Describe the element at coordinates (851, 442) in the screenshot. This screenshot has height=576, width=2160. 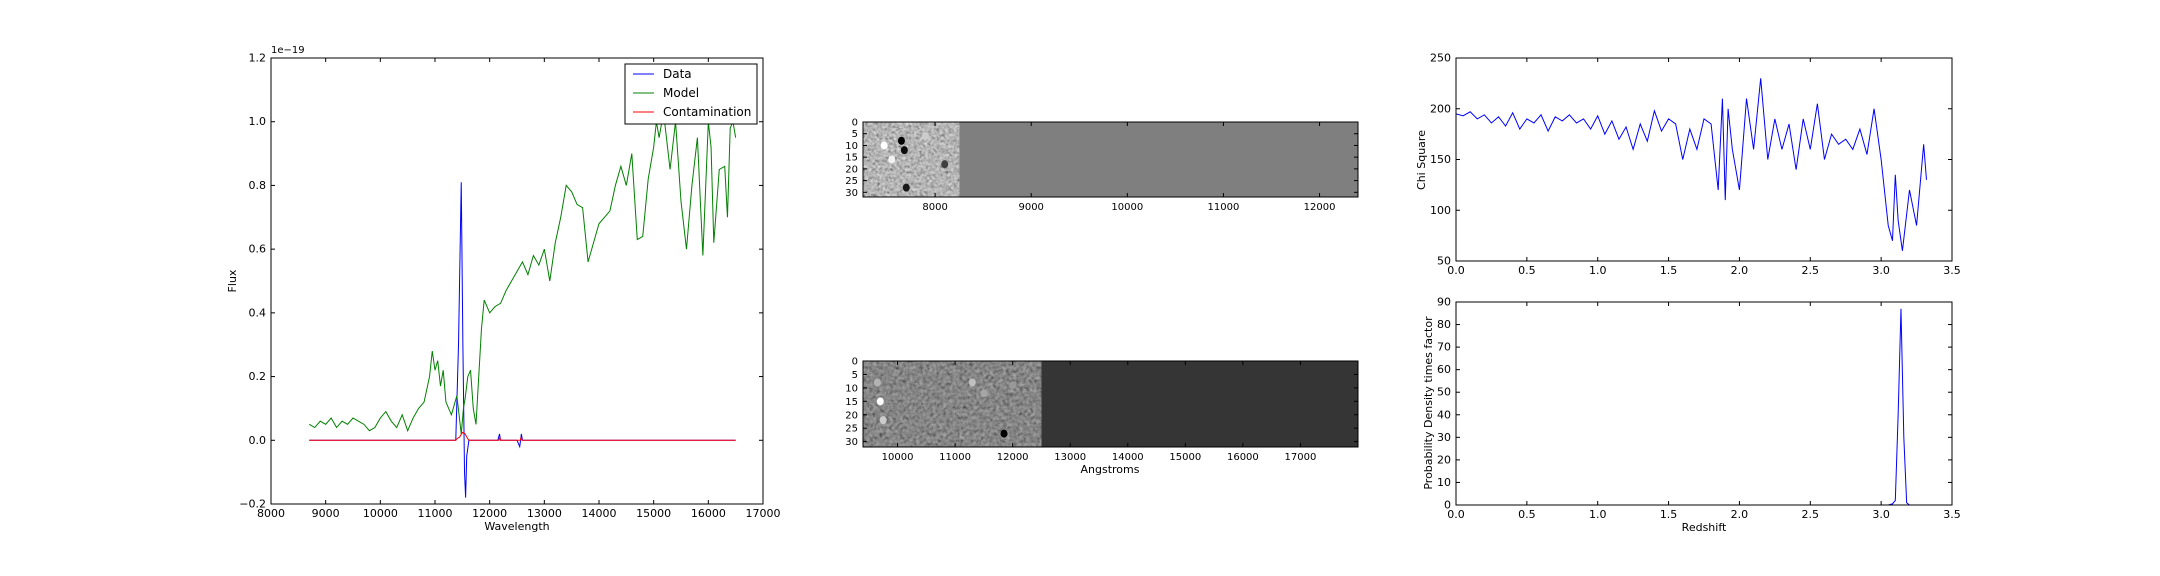
I see `image-bottom-y-tick-label: 30` at that location.